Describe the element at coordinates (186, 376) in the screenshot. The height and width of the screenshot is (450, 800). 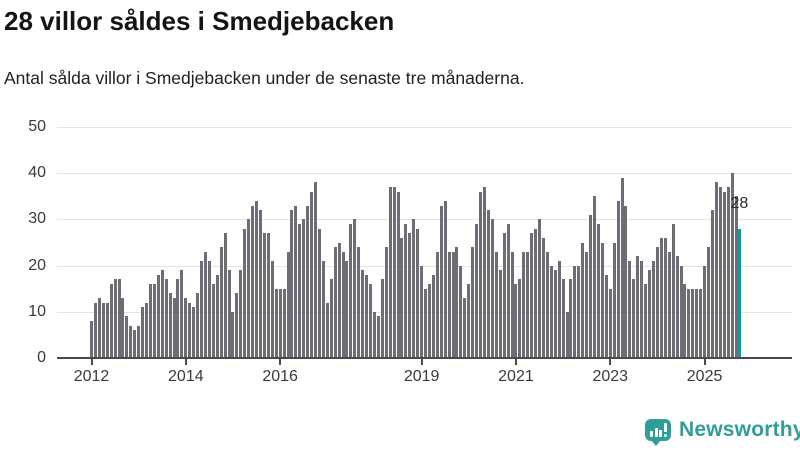
I see `x-axis-tick-label: 2014` at that location.